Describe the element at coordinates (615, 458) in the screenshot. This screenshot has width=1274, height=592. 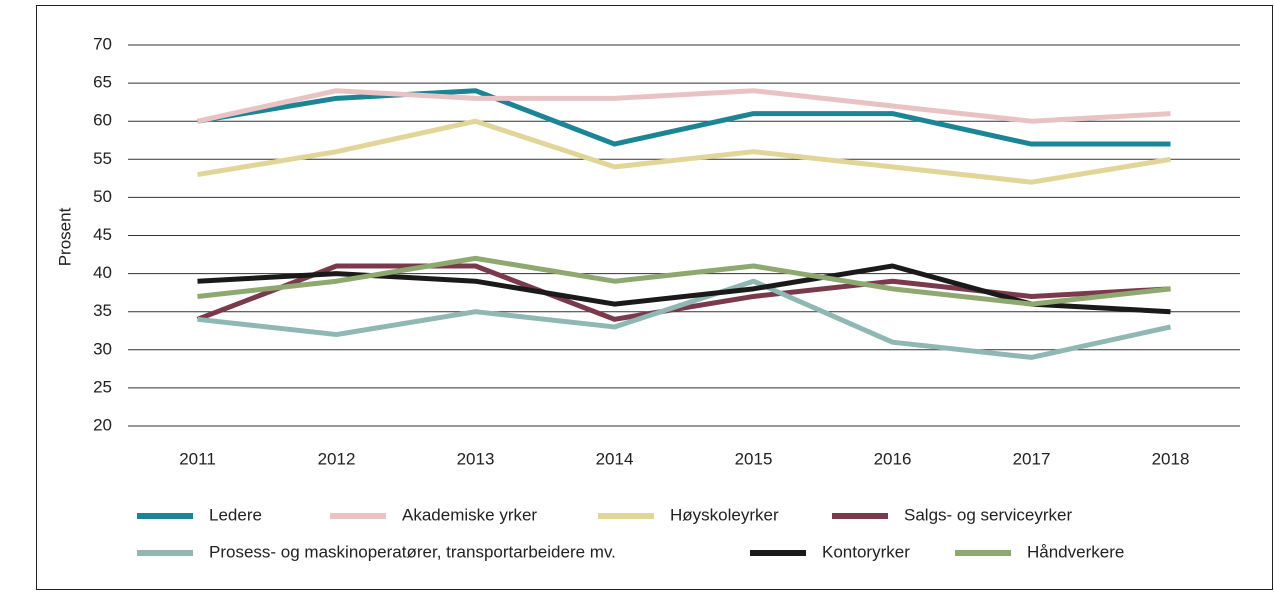
I see `x-tick-label: 2014` at that location.